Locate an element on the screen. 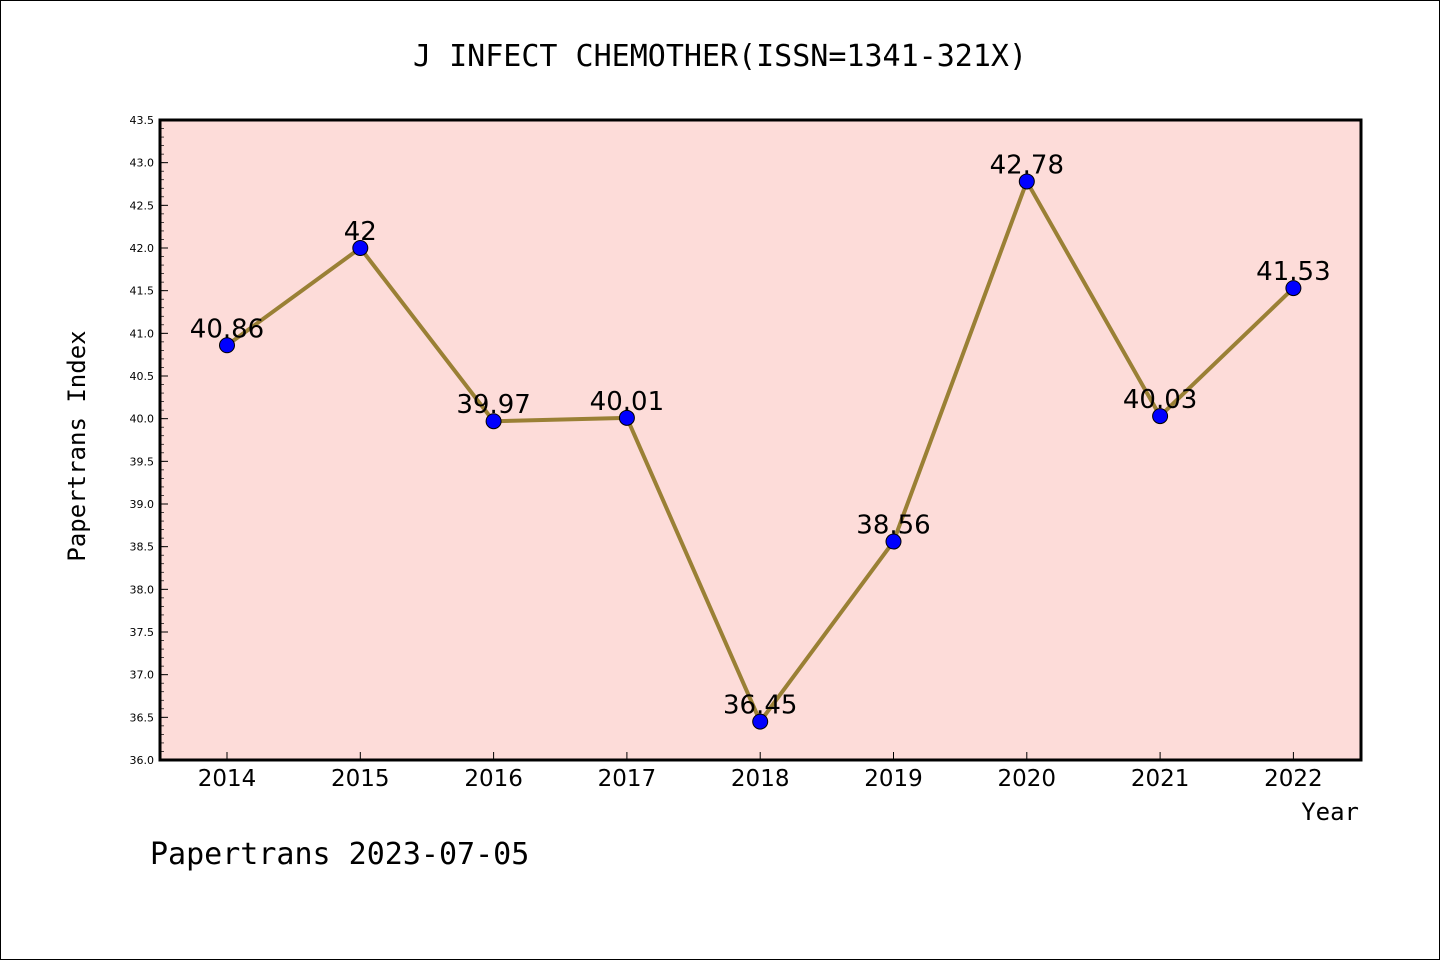  x-tick-label: 2021 is located at coordinates (1160, 779).